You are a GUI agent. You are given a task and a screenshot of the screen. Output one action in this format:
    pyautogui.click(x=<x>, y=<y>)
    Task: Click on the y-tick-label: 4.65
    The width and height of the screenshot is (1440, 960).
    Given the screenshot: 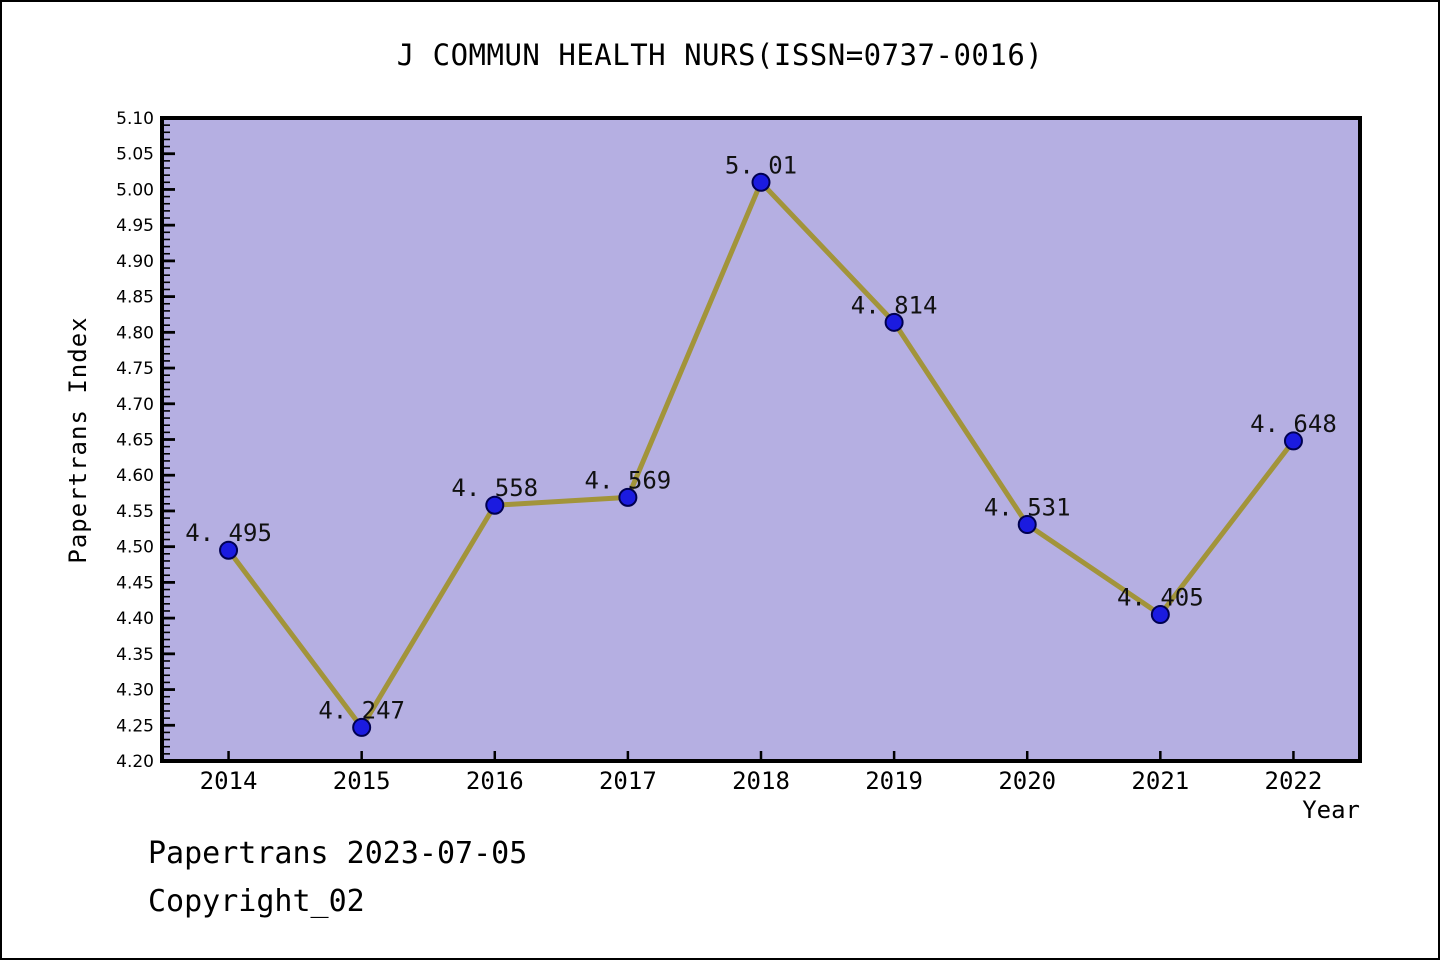 What is the action you would take?
    pyautogui.click(x=135, y=441)
    